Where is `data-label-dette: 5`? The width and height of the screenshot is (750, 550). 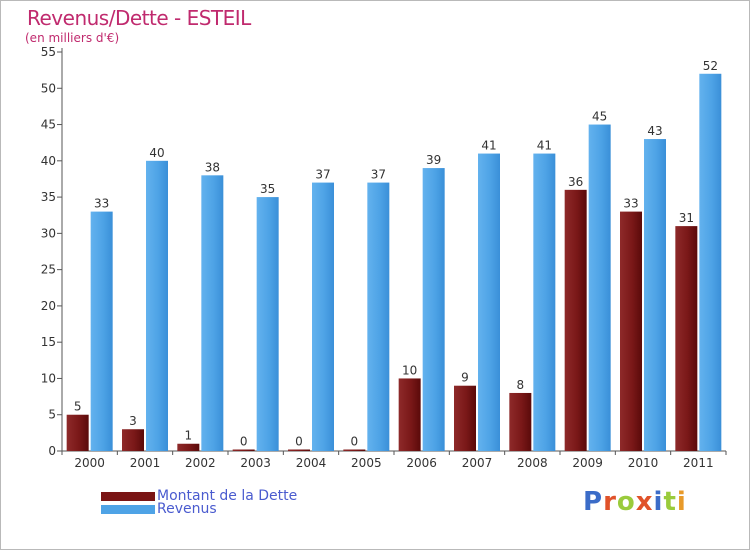 data-label-dette: 5 is located at coordinates (78, 407).